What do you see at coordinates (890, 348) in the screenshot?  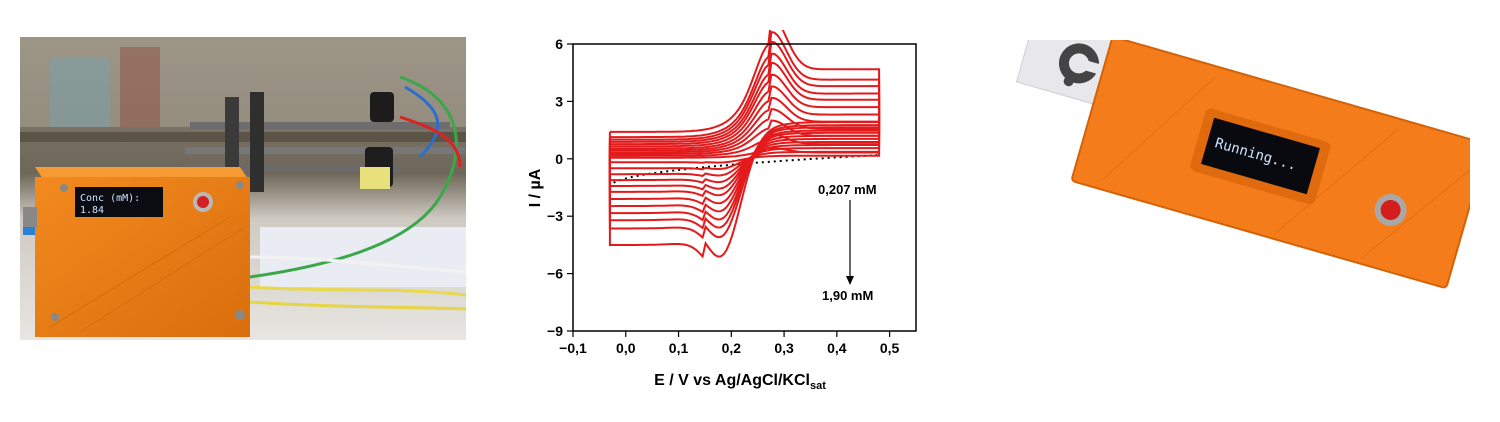 I see `x-tick-label: 0,5` at bounding box center [890, 348].